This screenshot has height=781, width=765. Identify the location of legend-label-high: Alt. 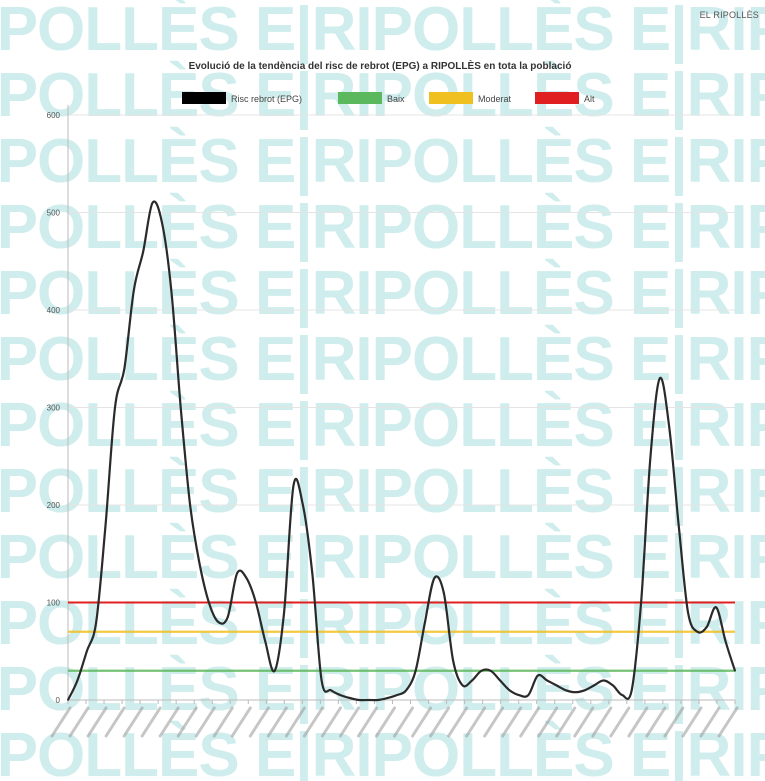
(589, 99).